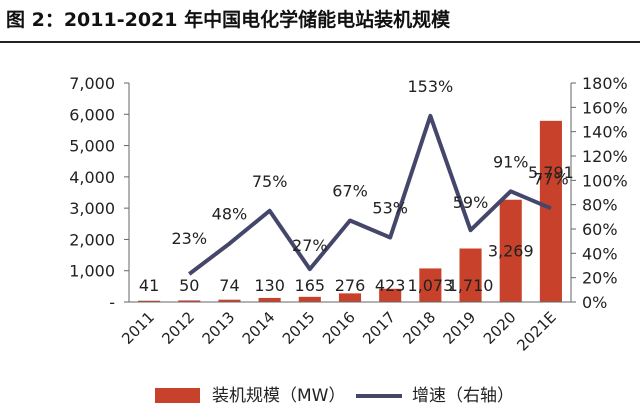 The image size is (640, 411). I want to click on right-tick-label: 20%, so click(600, 278).